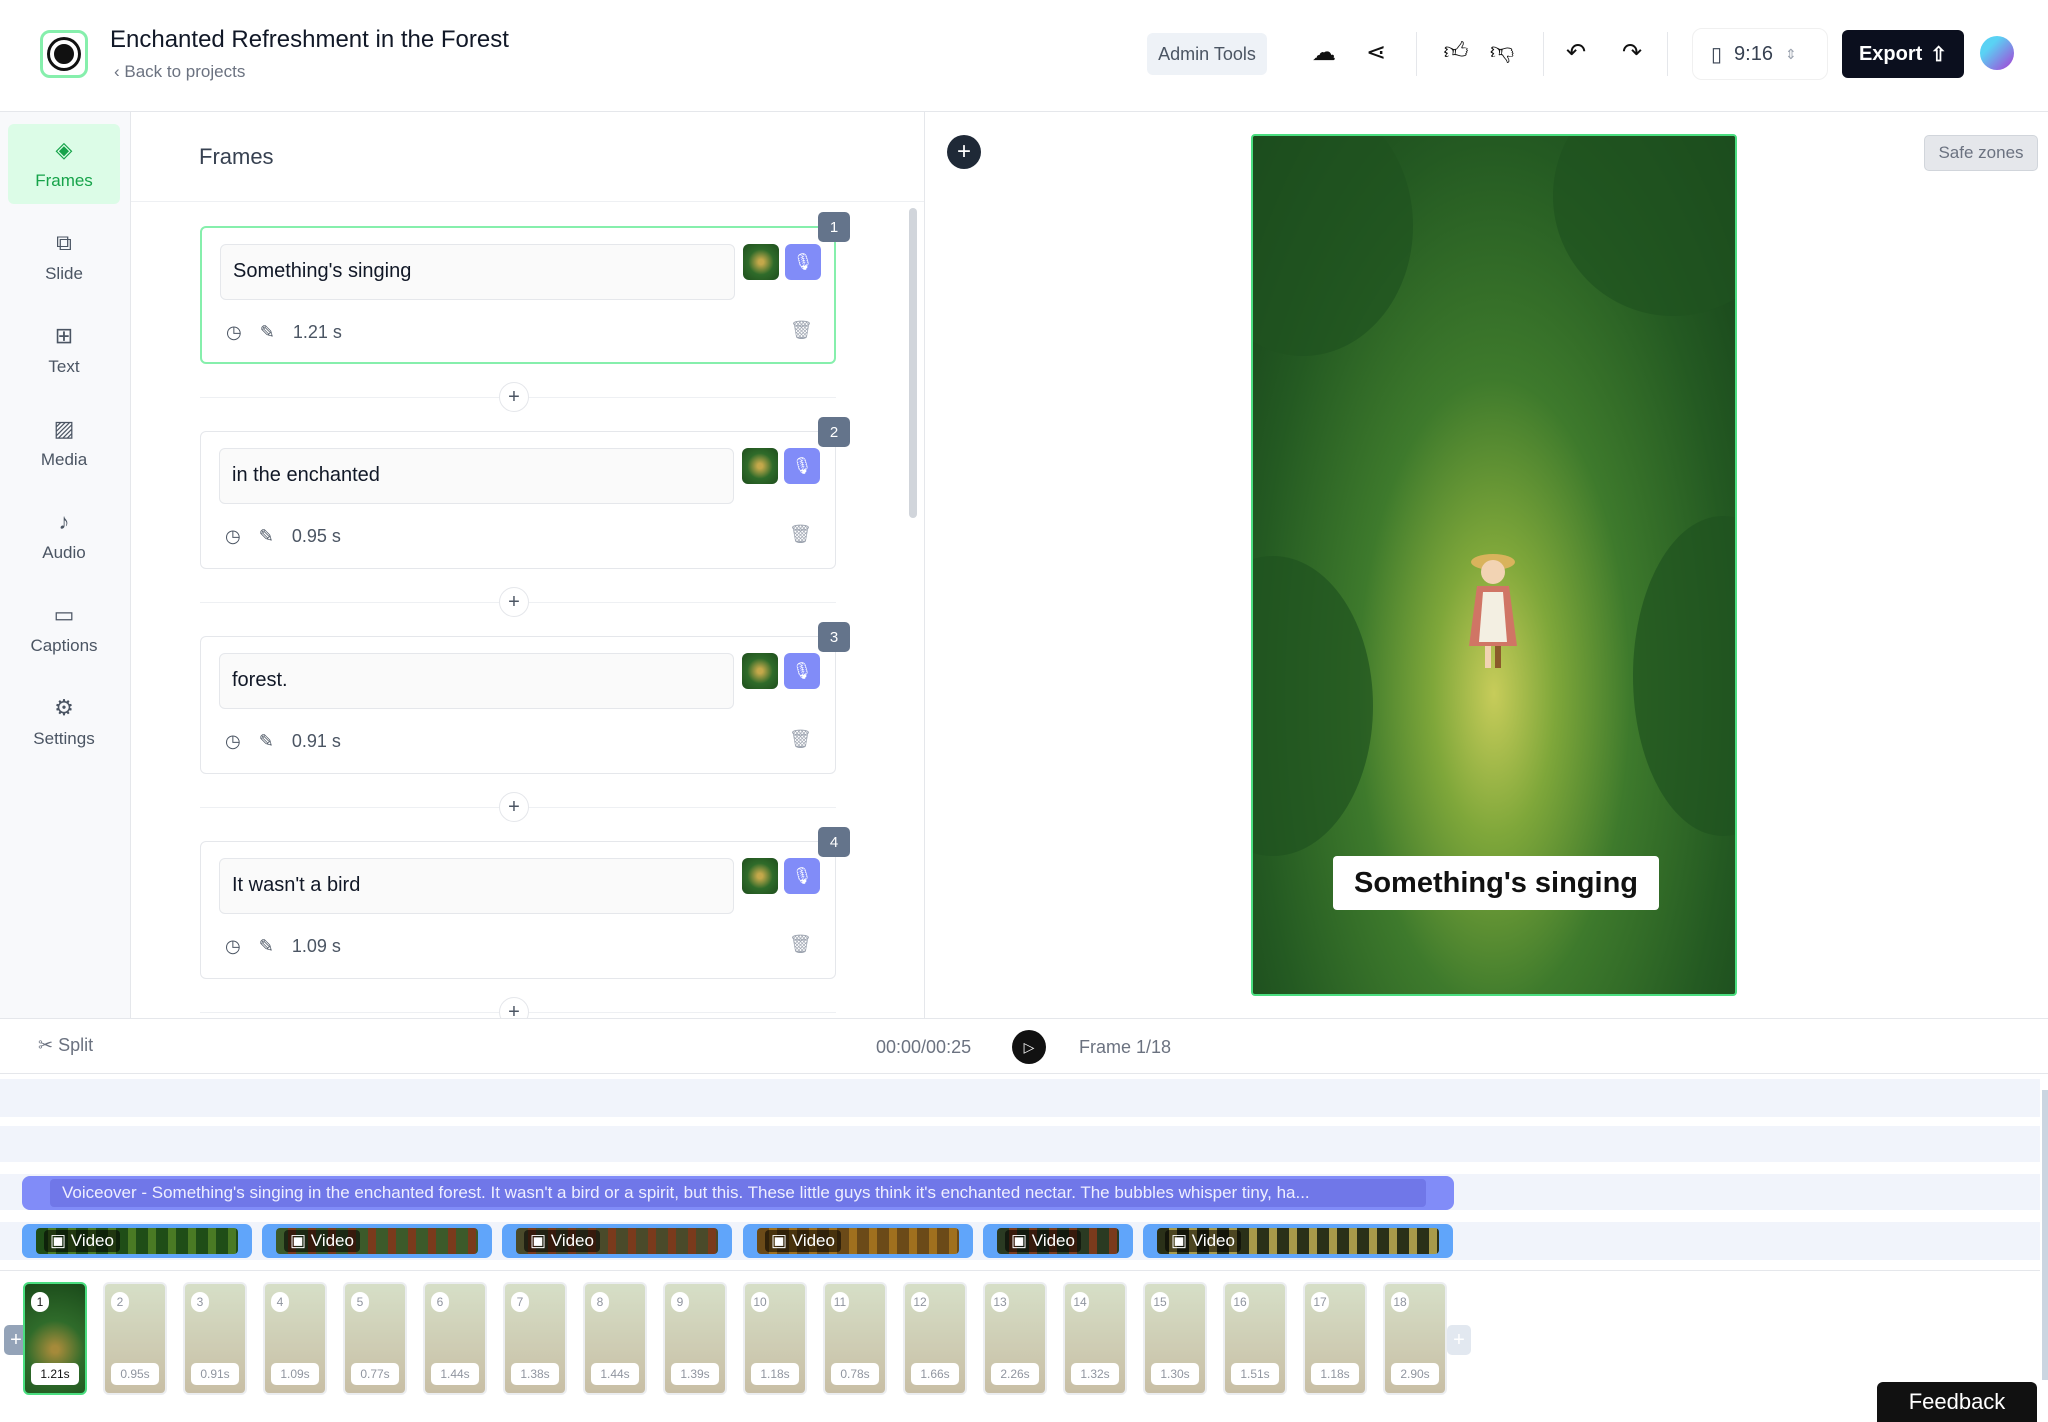  I want to click on scissors-icon: ✂, so click(46, 1045).